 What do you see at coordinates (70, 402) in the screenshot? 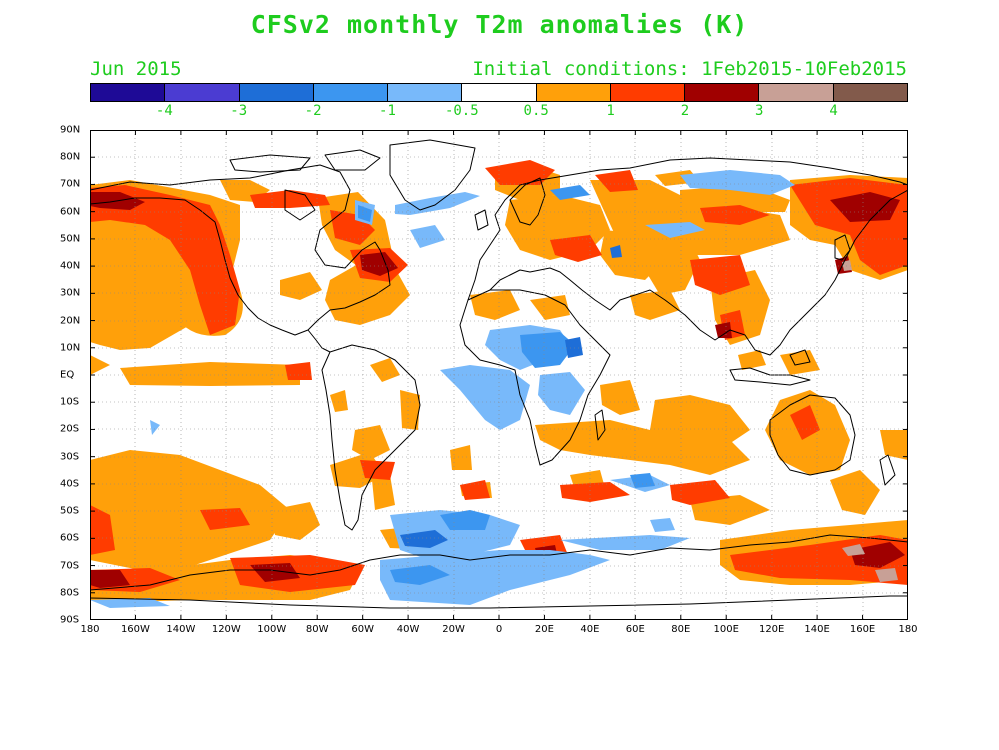
I see `latitude-label: 10S` at bounding box center [70, 402].